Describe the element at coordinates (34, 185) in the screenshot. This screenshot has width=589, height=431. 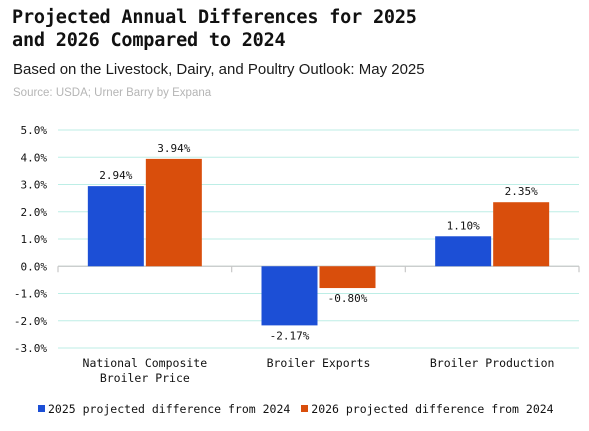
I see `y-tick-label: 3.0%` at that location.